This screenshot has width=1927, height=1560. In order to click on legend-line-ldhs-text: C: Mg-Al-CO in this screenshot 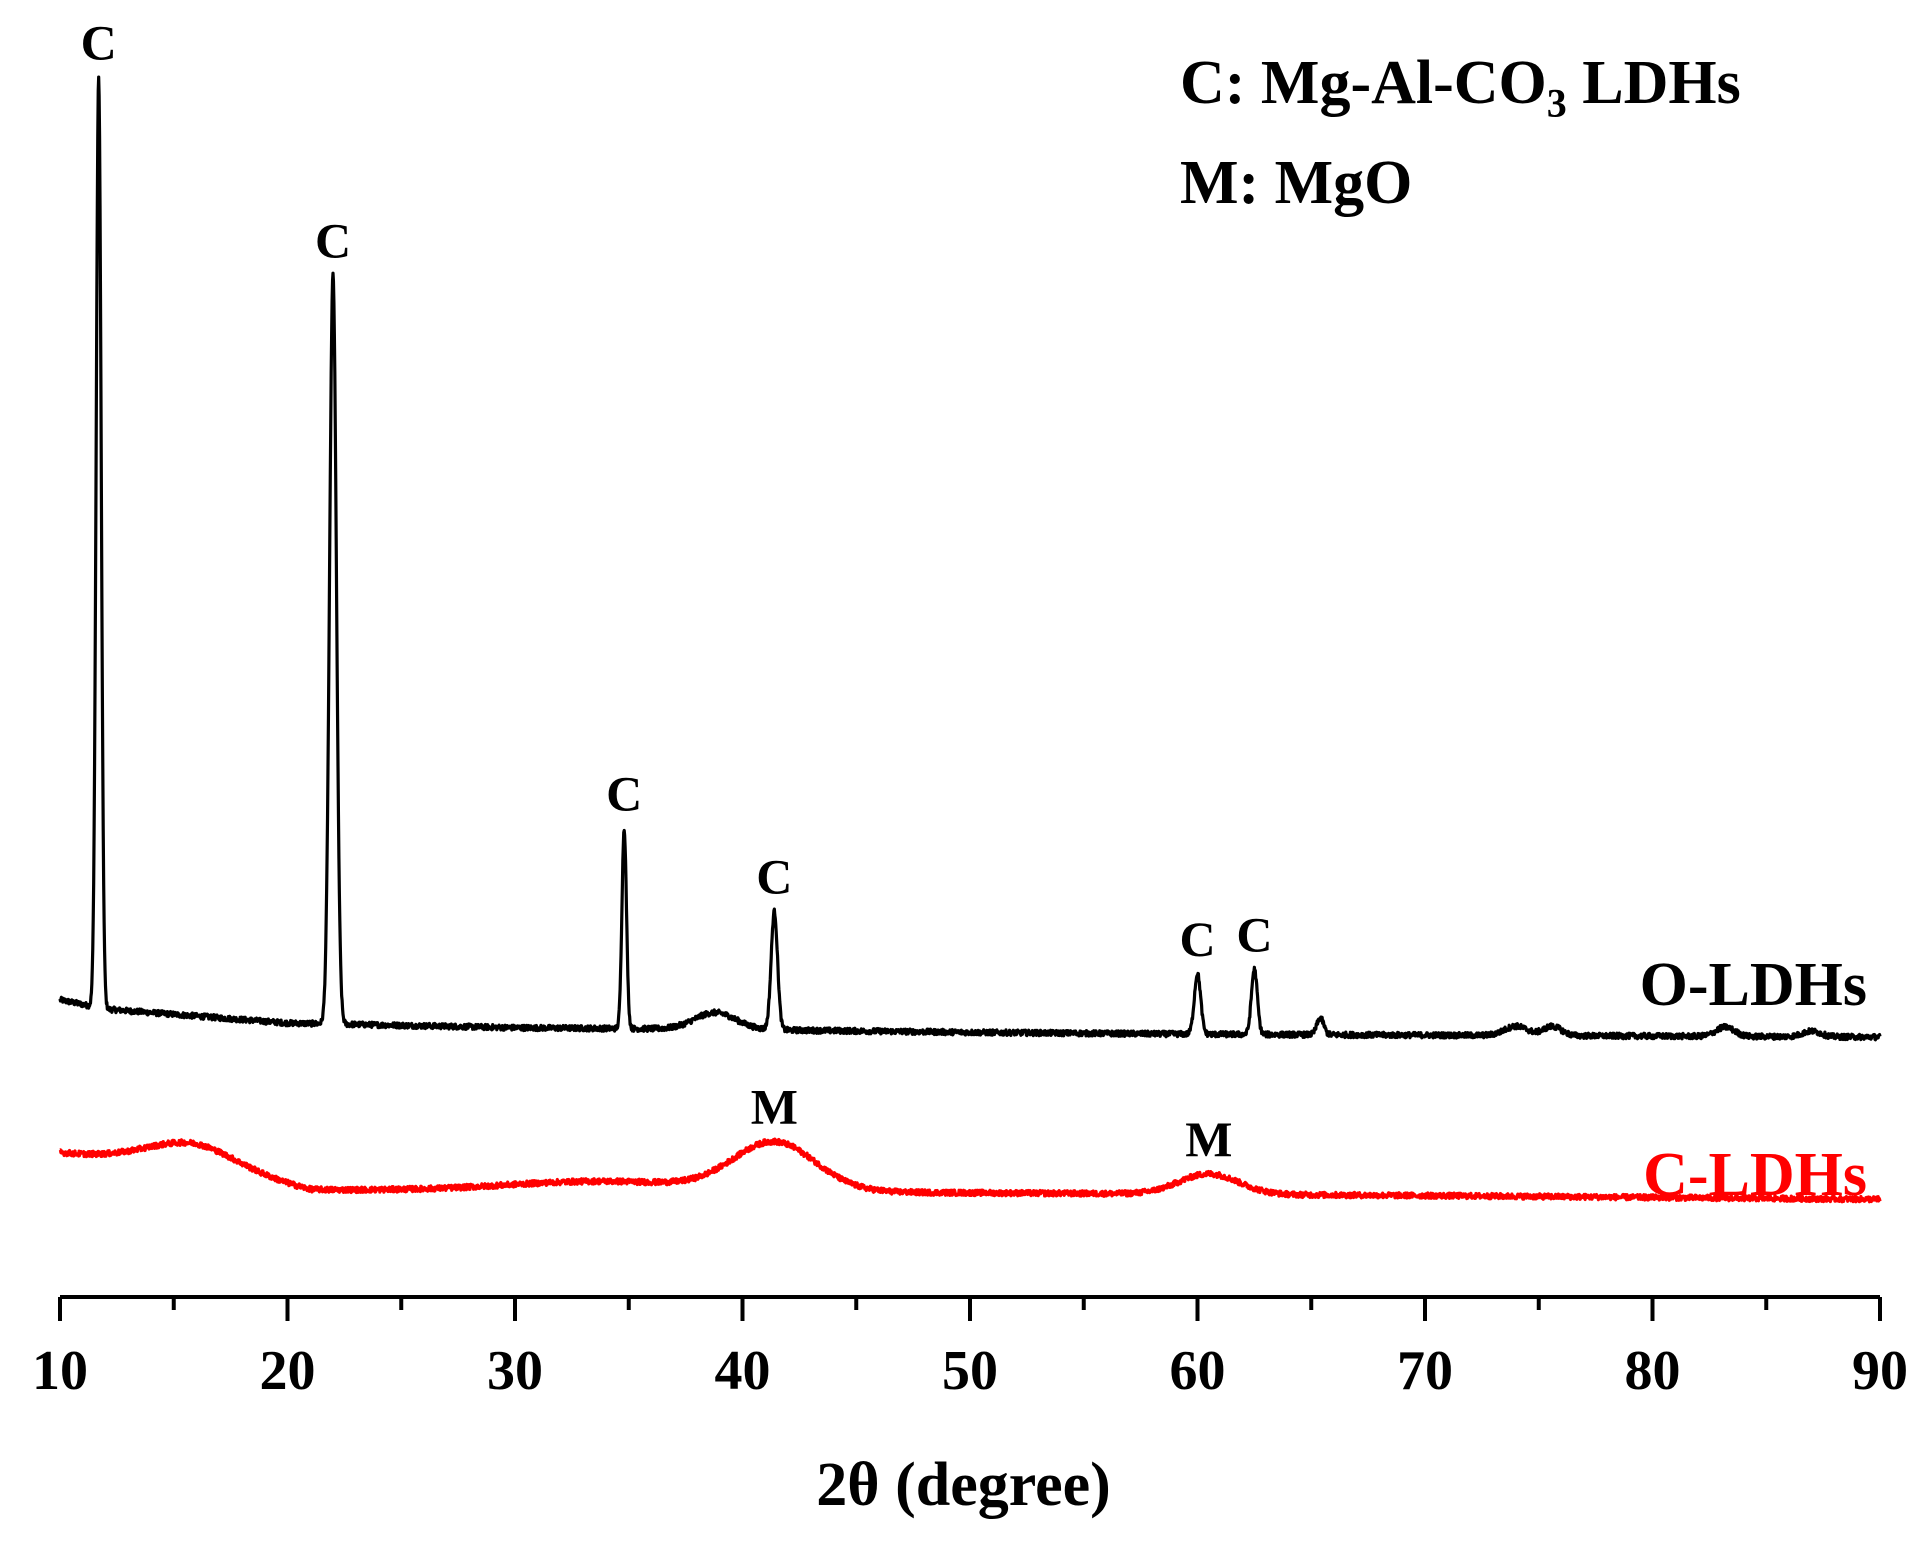, I will do `click(1363, 83)`.